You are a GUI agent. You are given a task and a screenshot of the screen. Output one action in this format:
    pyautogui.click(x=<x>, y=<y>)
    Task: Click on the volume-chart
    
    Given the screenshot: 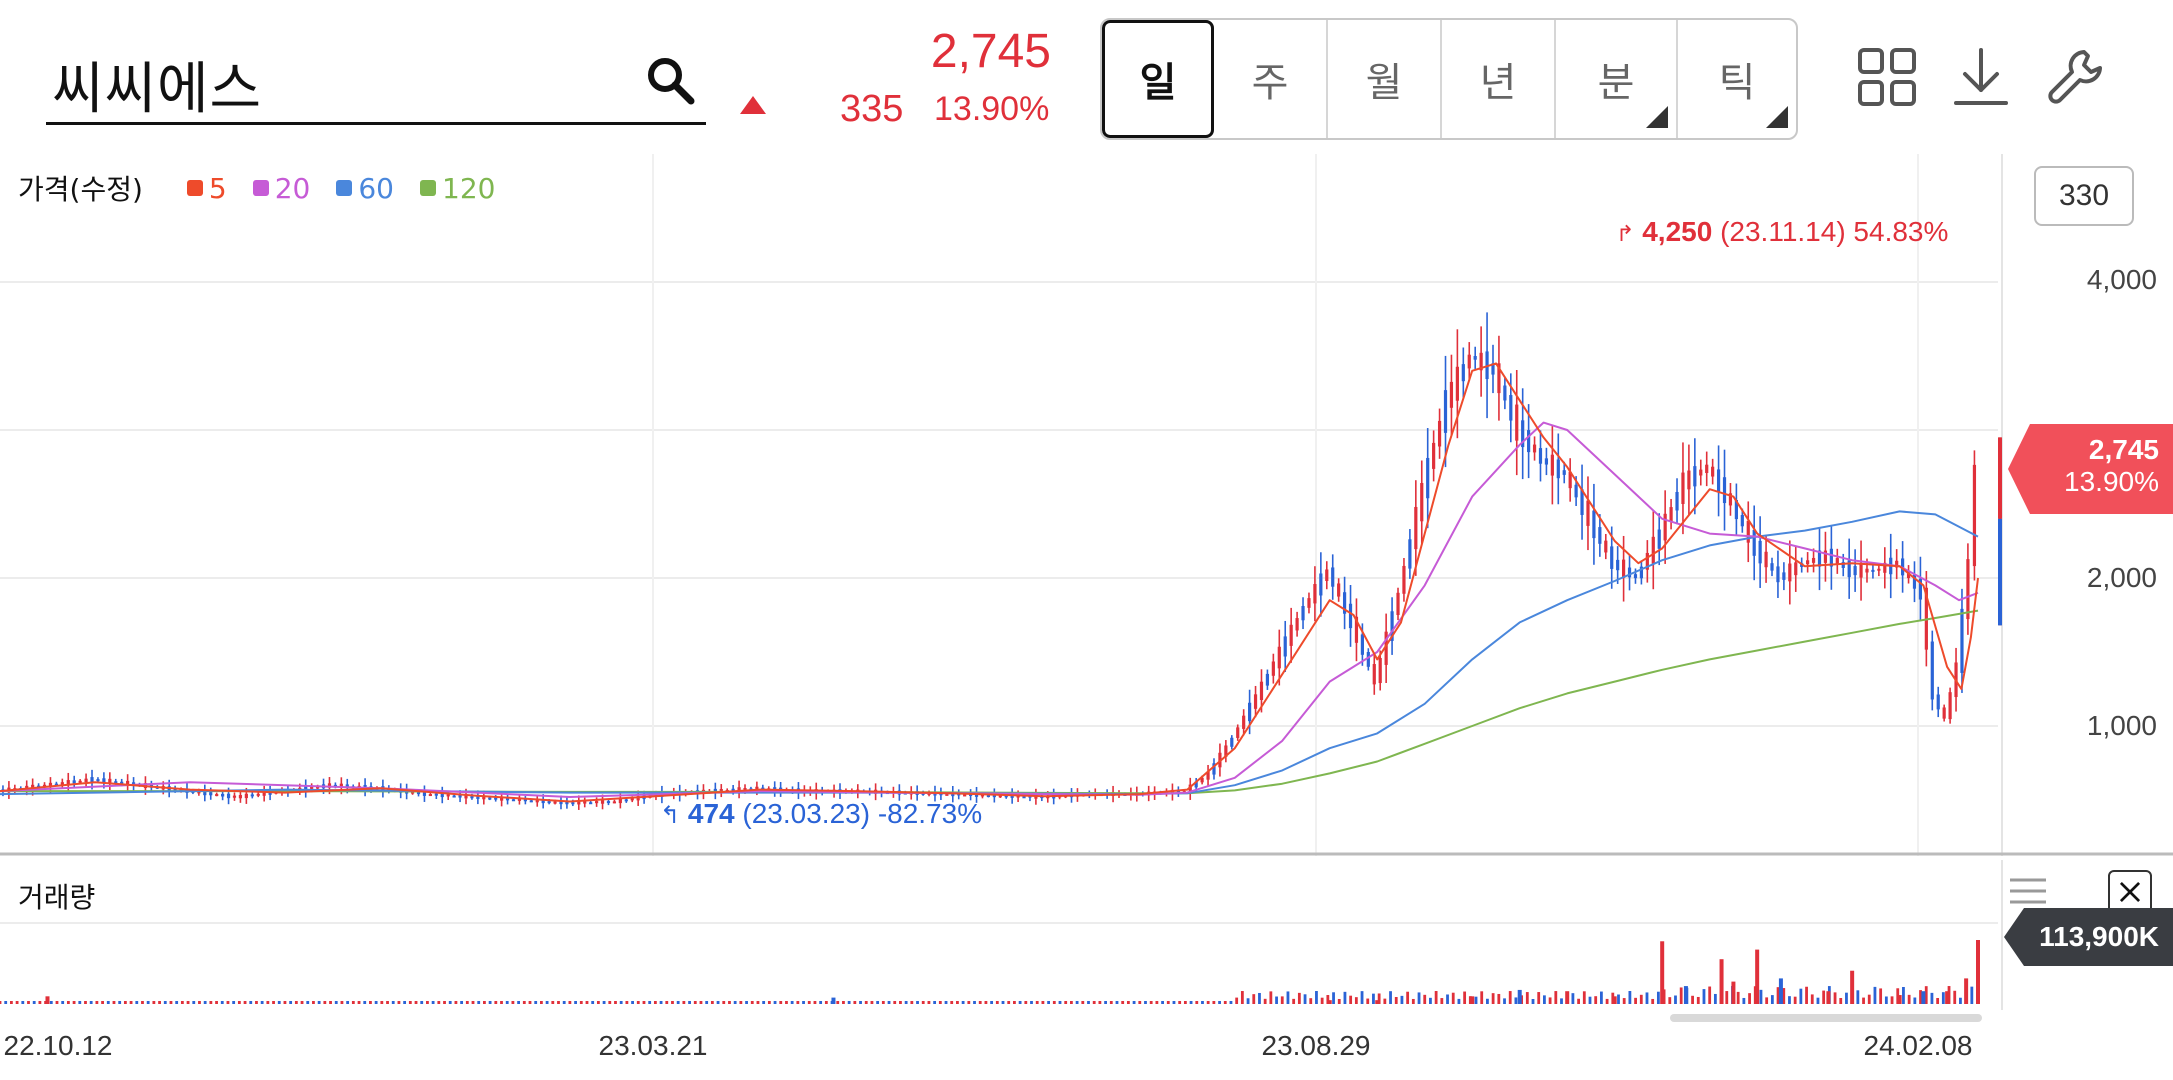 What is the action you would take?
    pyautogui.click(x=1086, y=935)
    